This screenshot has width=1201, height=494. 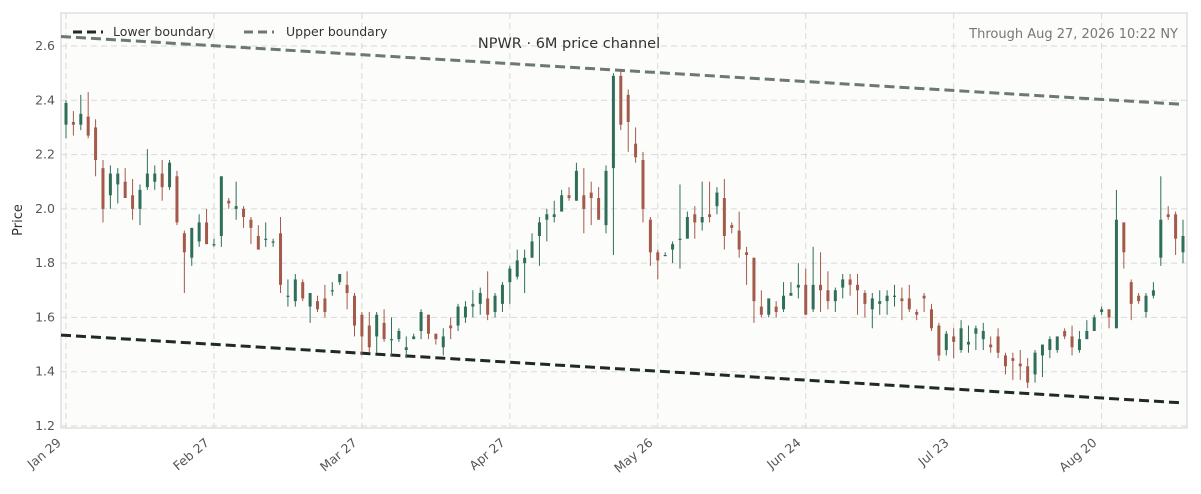 What do you see at coordinates (622, 369) in the screenshot?
I see `lower-boundary-line` at bounding box center [622, 369].